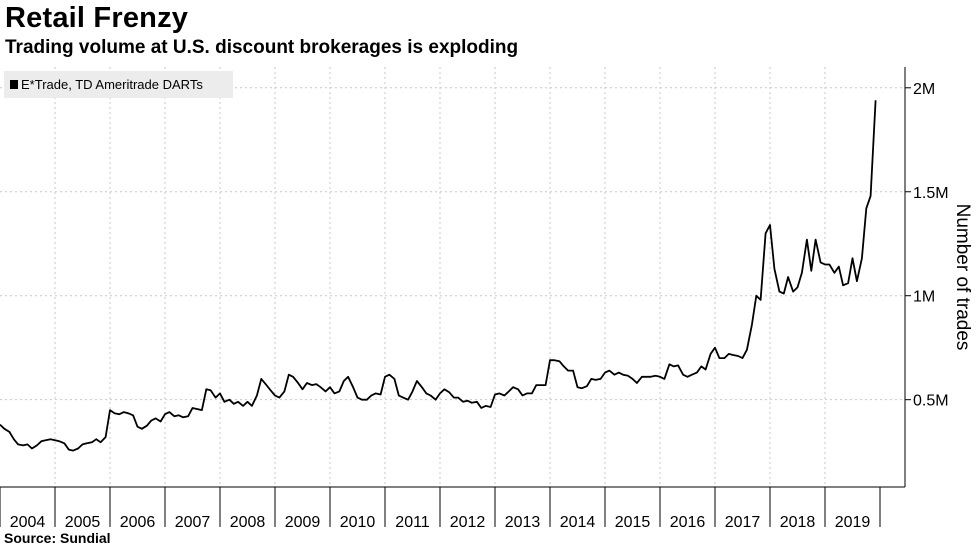 The height and width of the screenshot is (549, 977). What do you see at coordinates (931, 193) in the screenshot?
I see `y-tick-label: 1.5M` at bounding box center [931, 193].